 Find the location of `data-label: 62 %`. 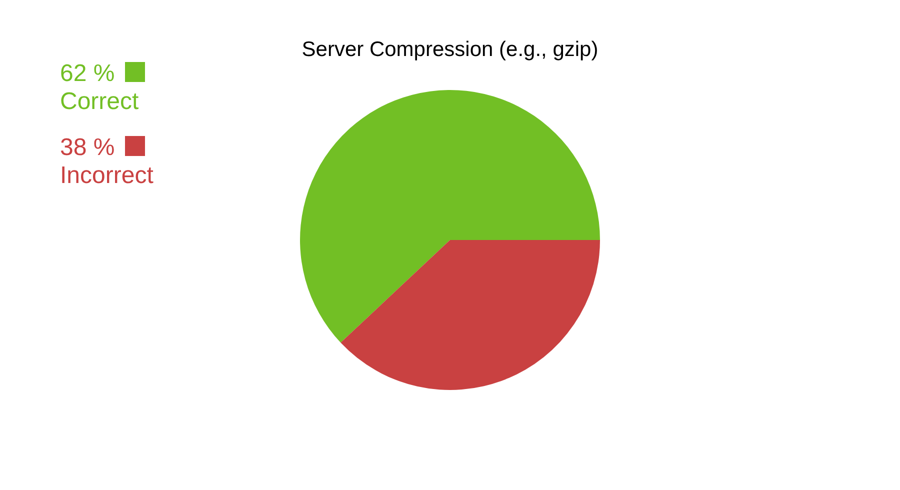

data-label: 62 % is located at coordinates (87, 73).